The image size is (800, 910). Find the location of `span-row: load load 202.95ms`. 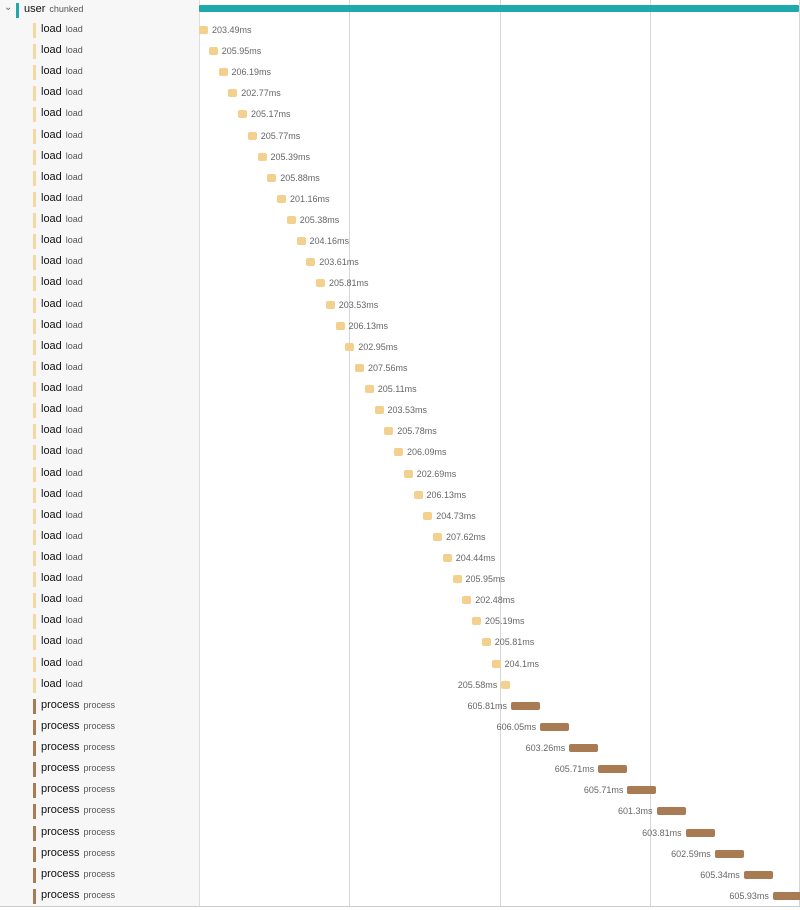

span-row: load load 202.95ms is located at coordinates (400, 347).